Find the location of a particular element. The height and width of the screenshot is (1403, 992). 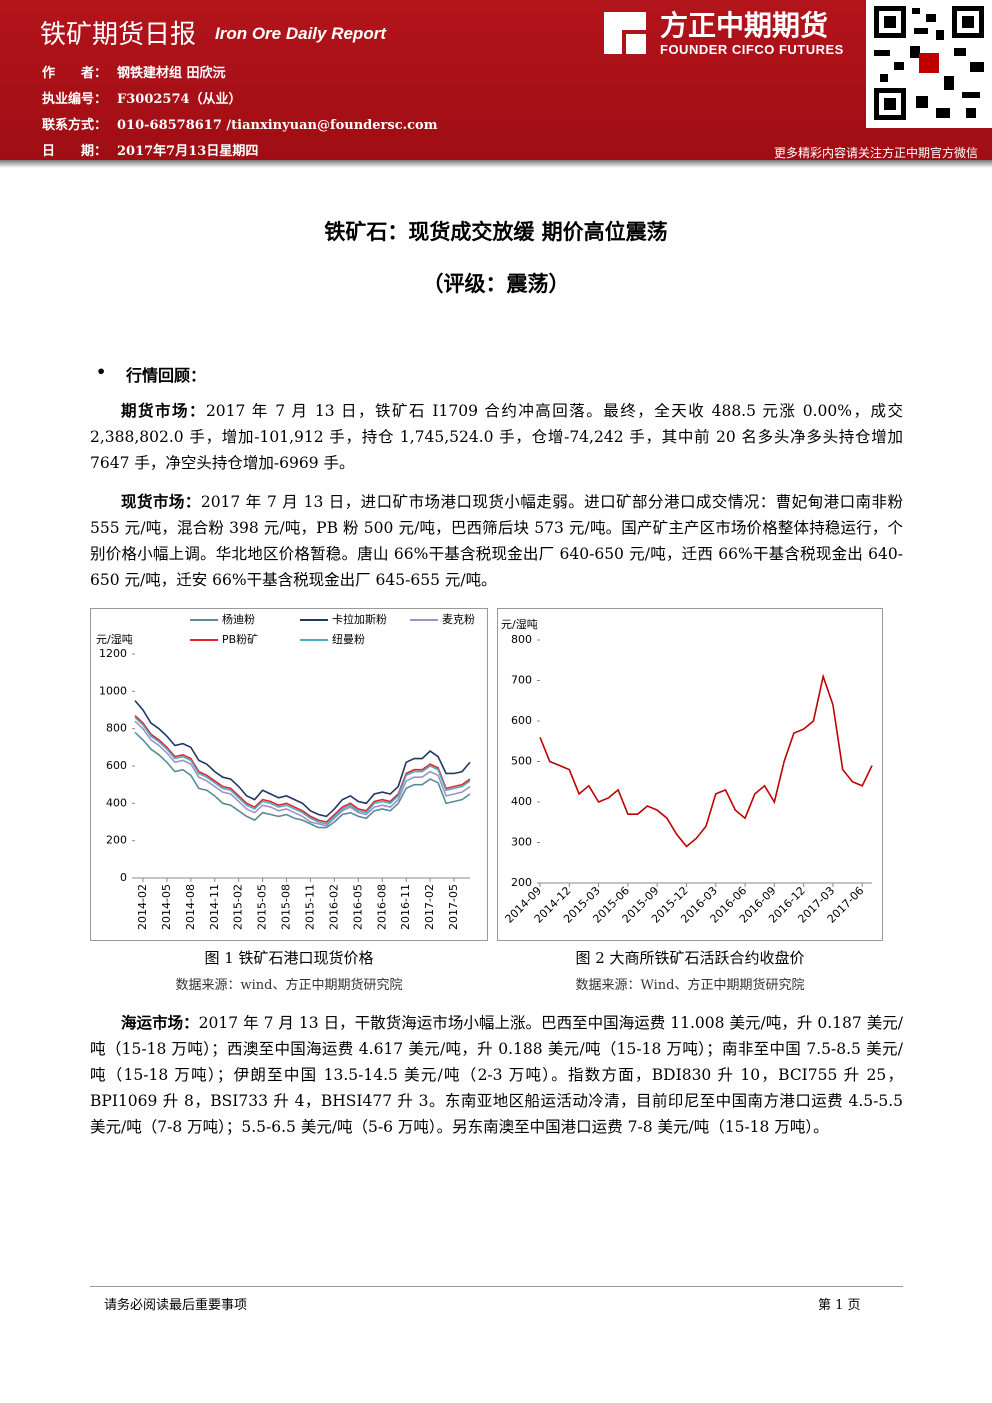

figure-caption: 图 1 铁矿石港口现货价格 is located at coordinates (289, 958).